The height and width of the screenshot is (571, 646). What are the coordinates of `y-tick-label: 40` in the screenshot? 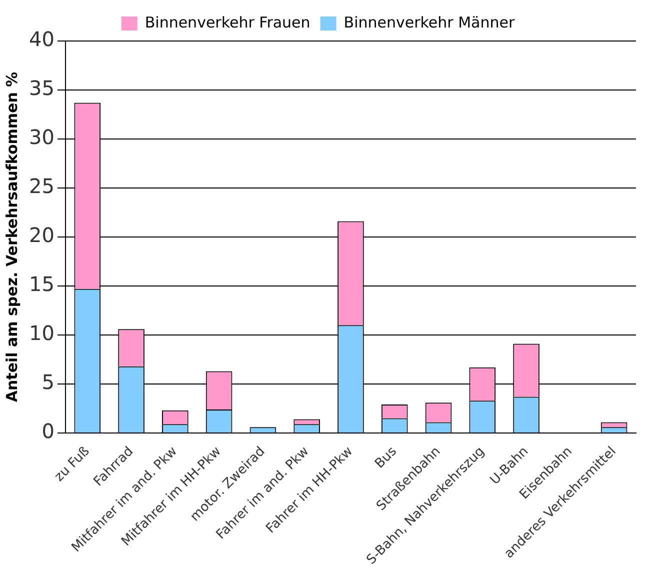 It's located at (41, 39).